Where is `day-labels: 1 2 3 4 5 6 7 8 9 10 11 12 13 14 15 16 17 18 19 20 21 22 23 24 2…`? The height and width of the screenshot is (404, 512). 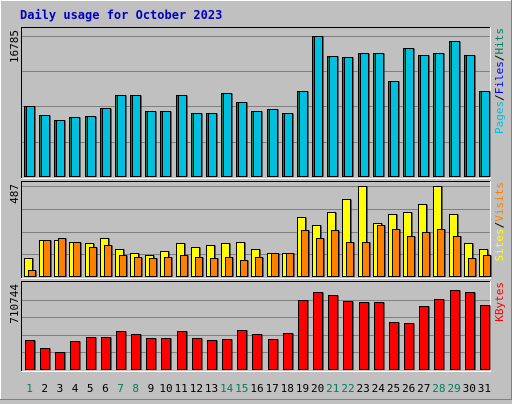
day-labels: 1 2 3 4 5 6 7 8 9 10 11 12 13 14 15 16 17 18 19 20 21 22 23 24 2… is located at coordinates (258, 388).